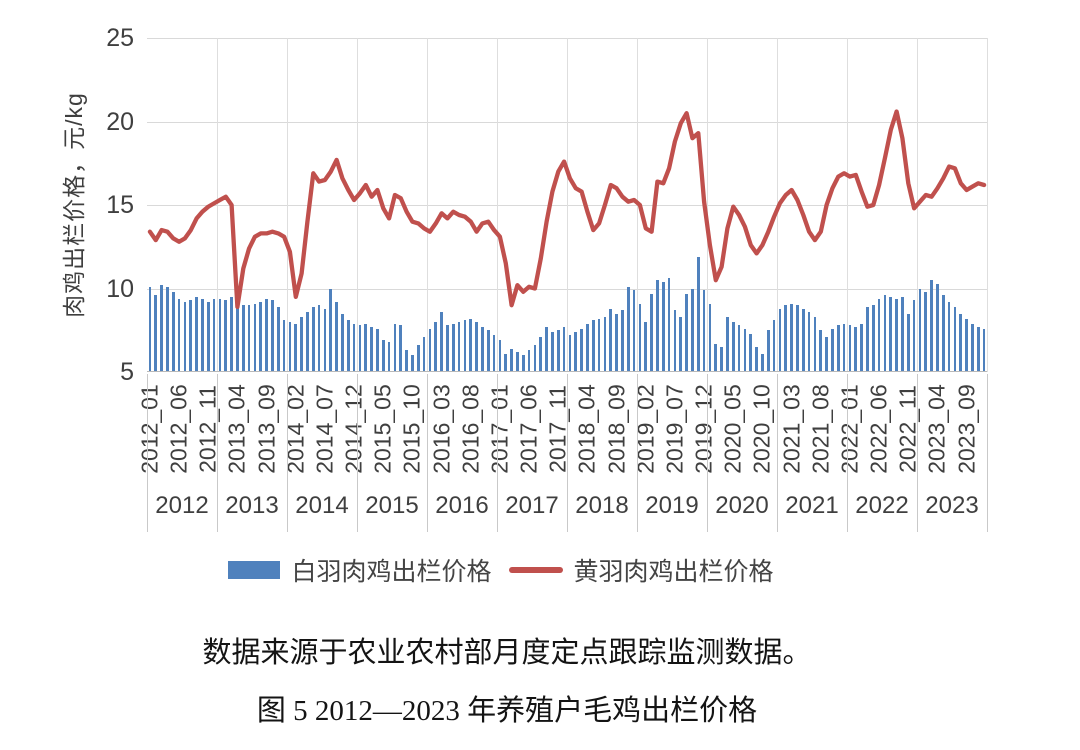 This screenshot has height=750, width=1080. What do you see at coordinates (441, 429) in the screenshot?
I see `x-tick-label: 2016_03` at bounding box center [441, 429].